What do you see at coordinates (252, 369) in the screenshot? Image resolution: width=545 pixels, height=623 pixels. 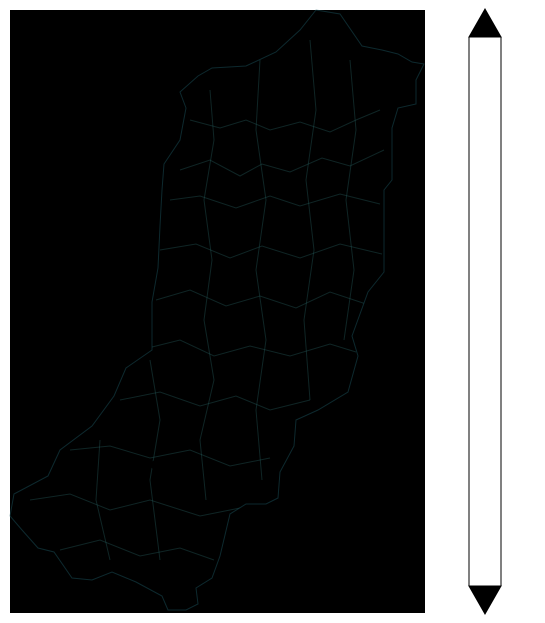 I see `zone-50-60-blob` at bounding box center [252, 369].